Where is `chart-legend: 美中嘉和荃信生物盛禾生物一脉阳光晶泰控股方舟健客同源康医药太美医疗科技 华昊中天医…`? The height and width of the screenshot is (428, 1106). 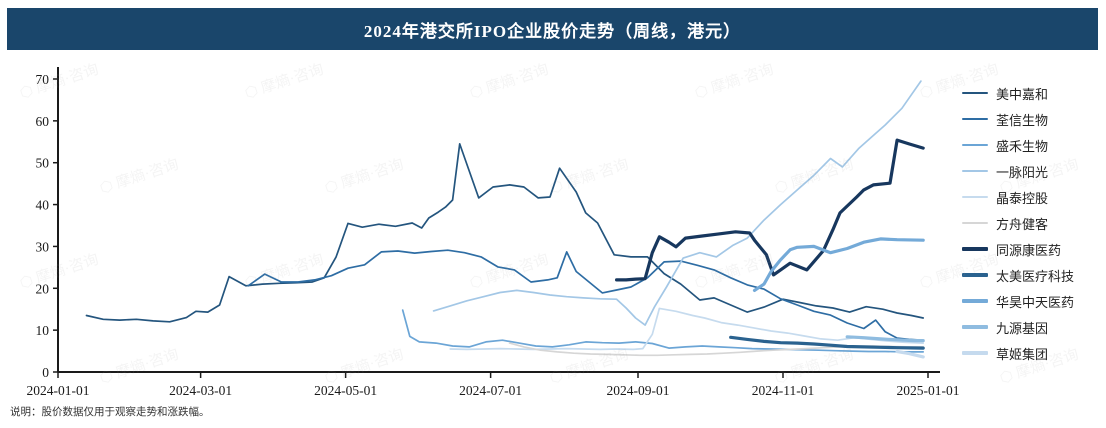 chart-legend: 美中嘉和荃信生物盛禾生物一脉阳光晶泰控股方舟健客同源康医药太美医疗科技 华昊中天医… is located at coordinates (1032, 223).